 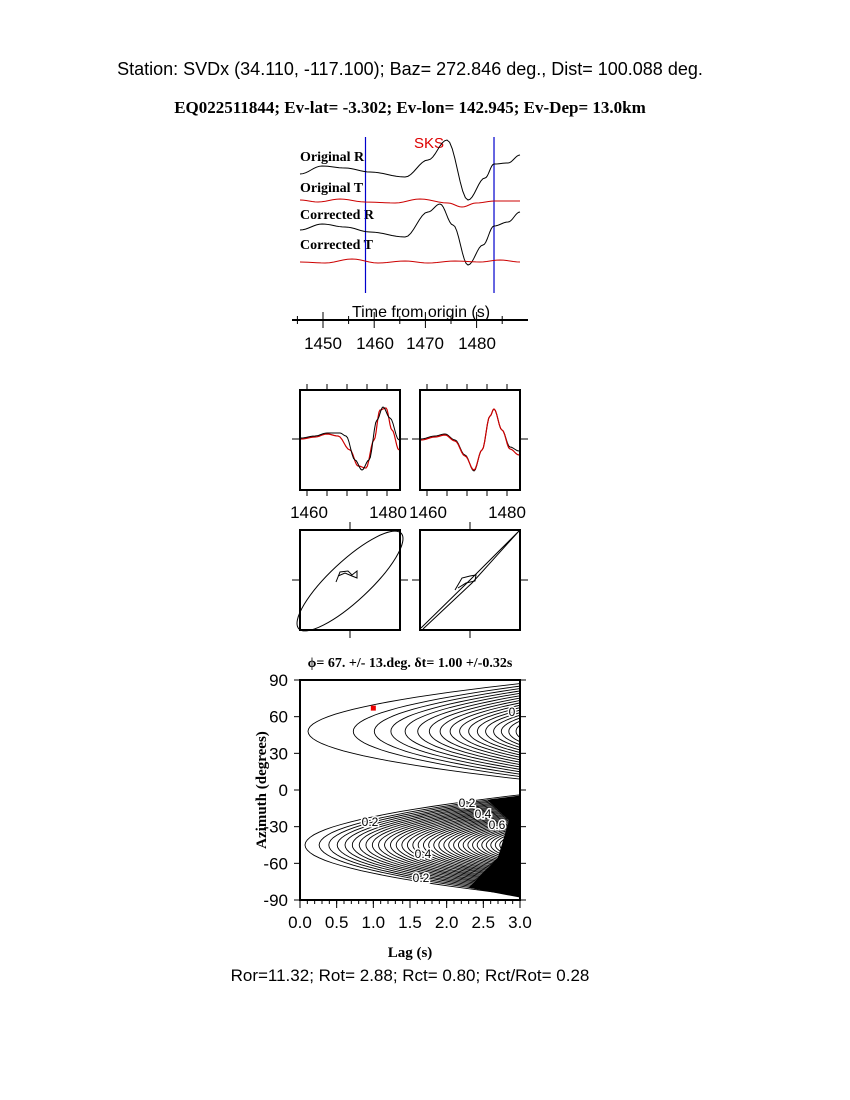 I want to click on trace-label-corrected-t: Corrected T, so click(x=337, y=245).